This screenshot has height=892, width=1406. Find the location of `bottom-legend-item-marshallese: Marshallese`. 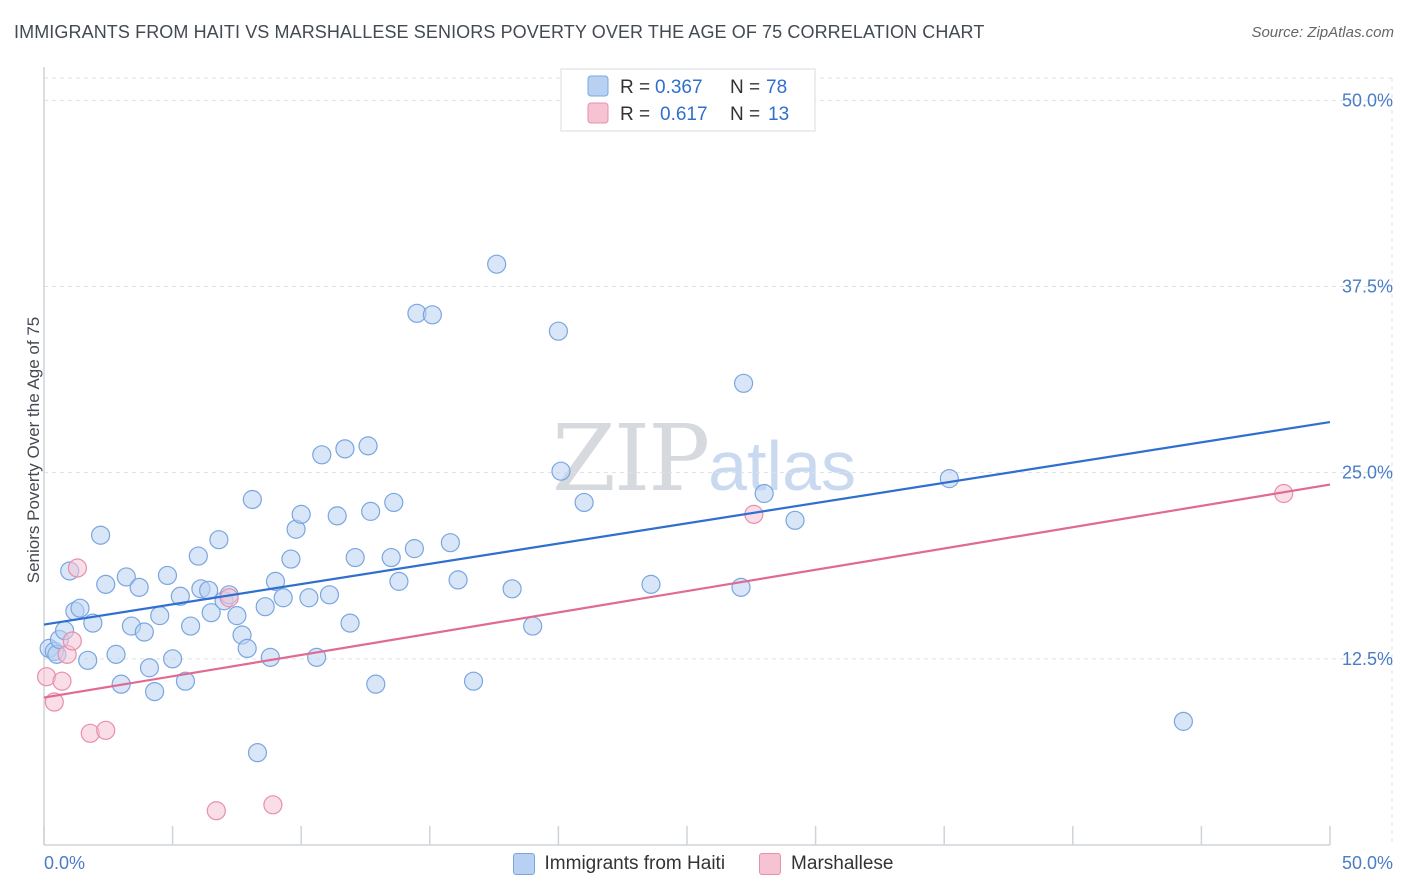

bottom-legend-item-marshallese: Marshallese is located at coordinates (826, 864).